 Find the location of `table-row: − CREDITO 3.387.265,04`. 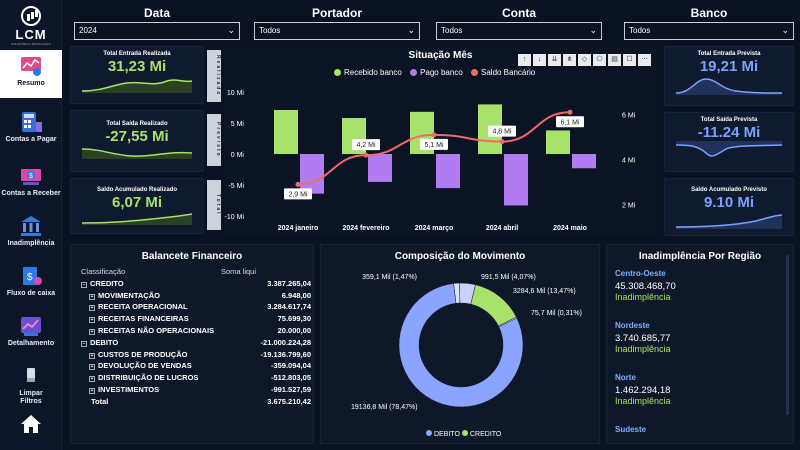

table-row: − CREDITO 3.387.265,04 is located at coordinates (196, 285).